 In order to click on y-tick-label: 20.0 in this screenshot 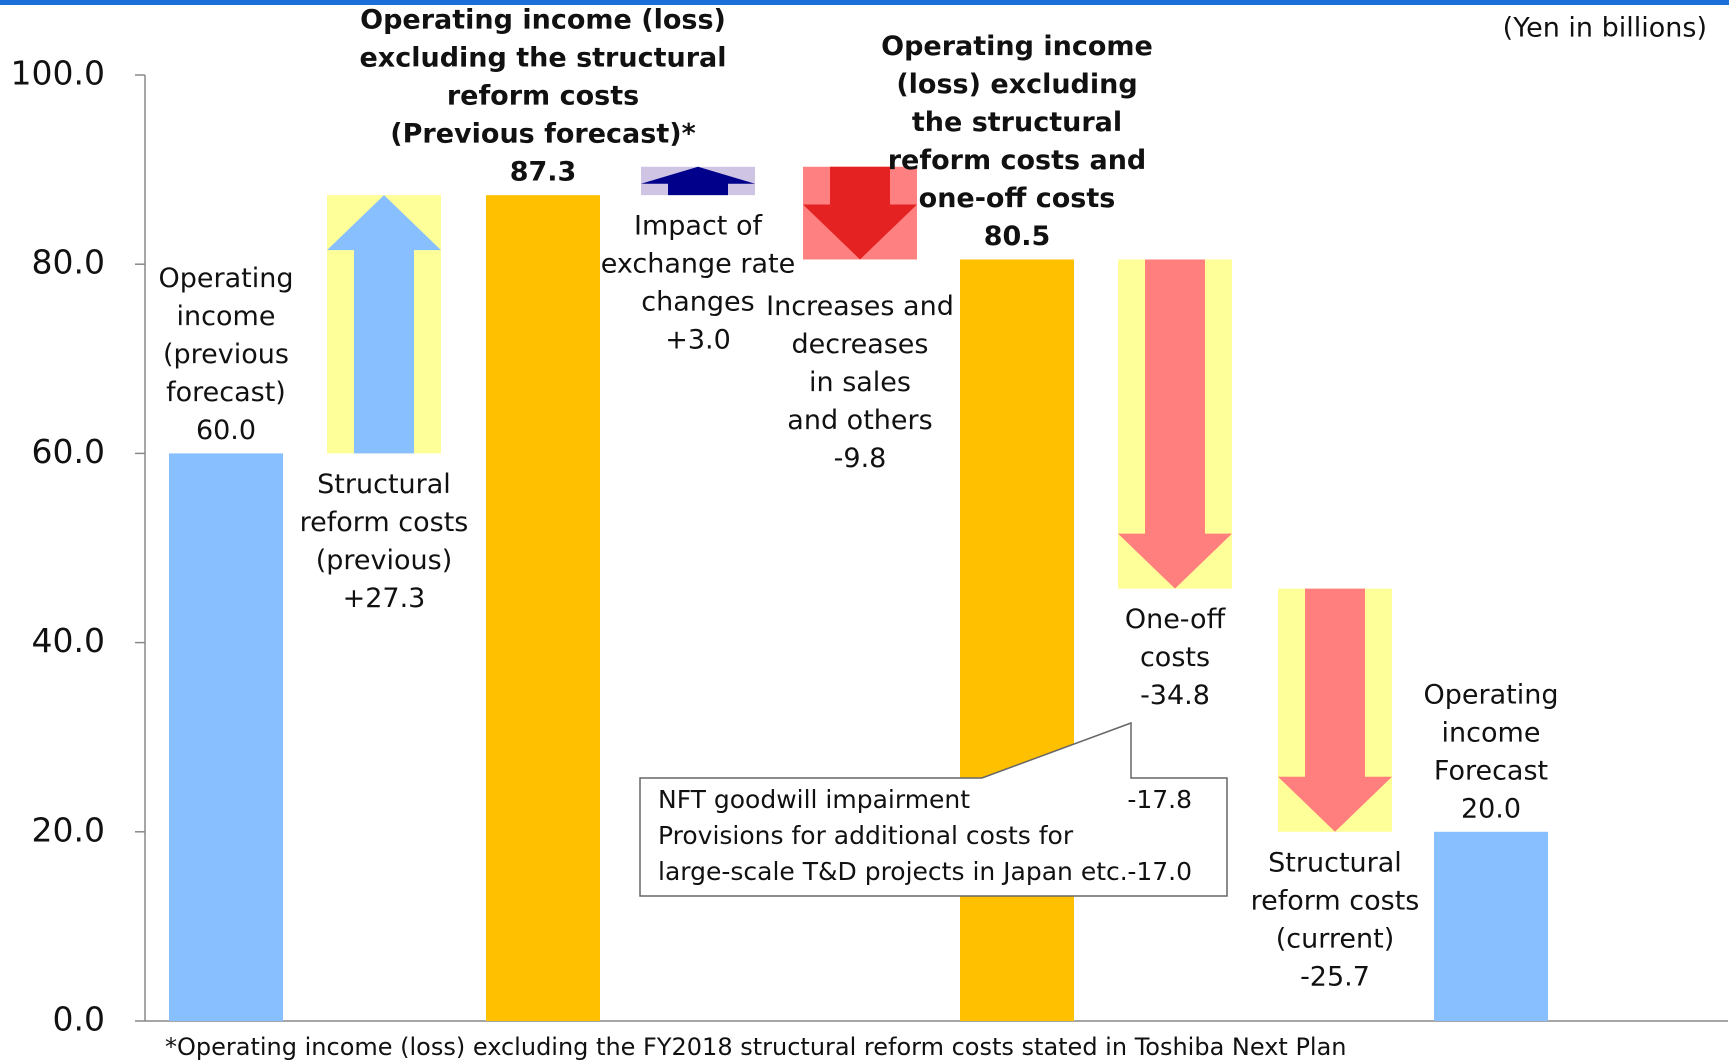, I will do `click(68, 829)`.